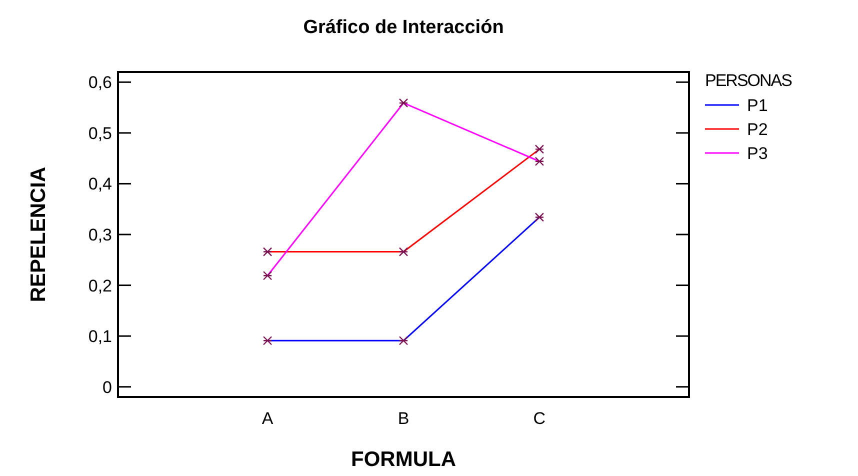 The height and width of the screenshot is (476, 858). I want to click on y-tick-label: 0, so click(107, 387).